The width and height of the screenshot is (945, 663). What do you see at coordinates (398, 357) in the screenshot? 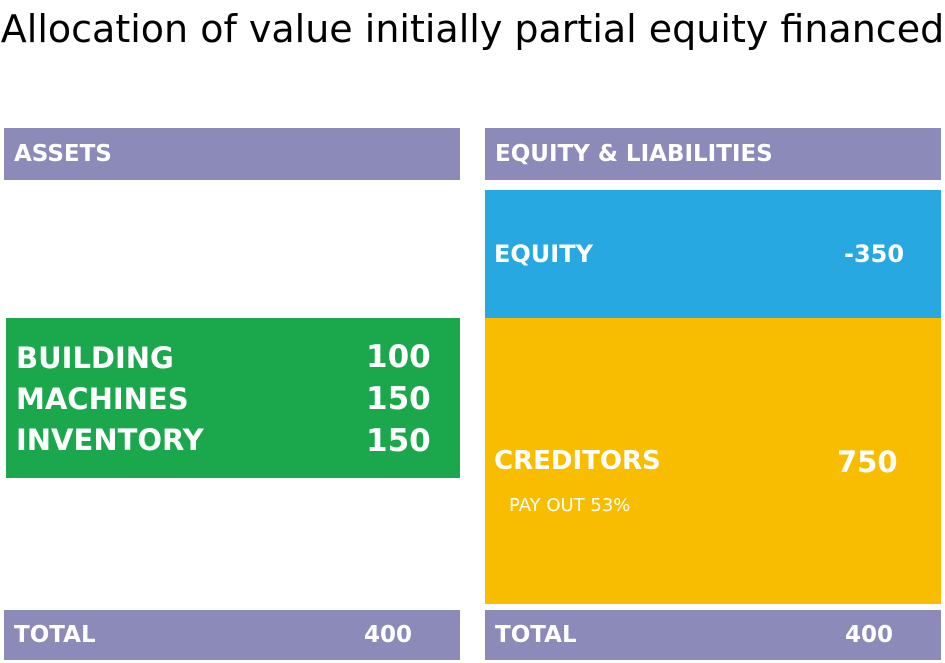
I see `asset-value-building: 100` at bounding box center [398, 357].